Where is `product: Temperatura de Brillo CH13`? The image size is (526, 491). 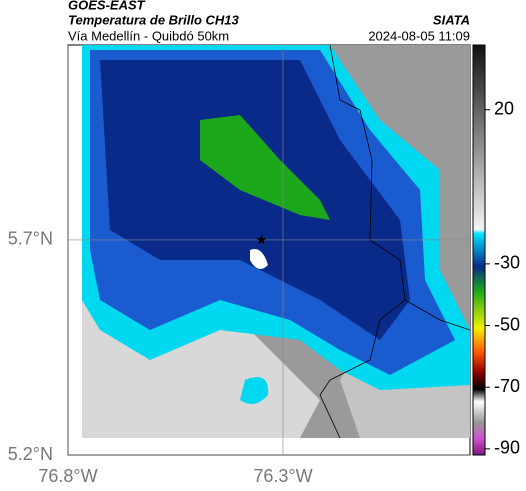 product: Temperatura de Brillo CH13 is located at coordinates (154, 19).